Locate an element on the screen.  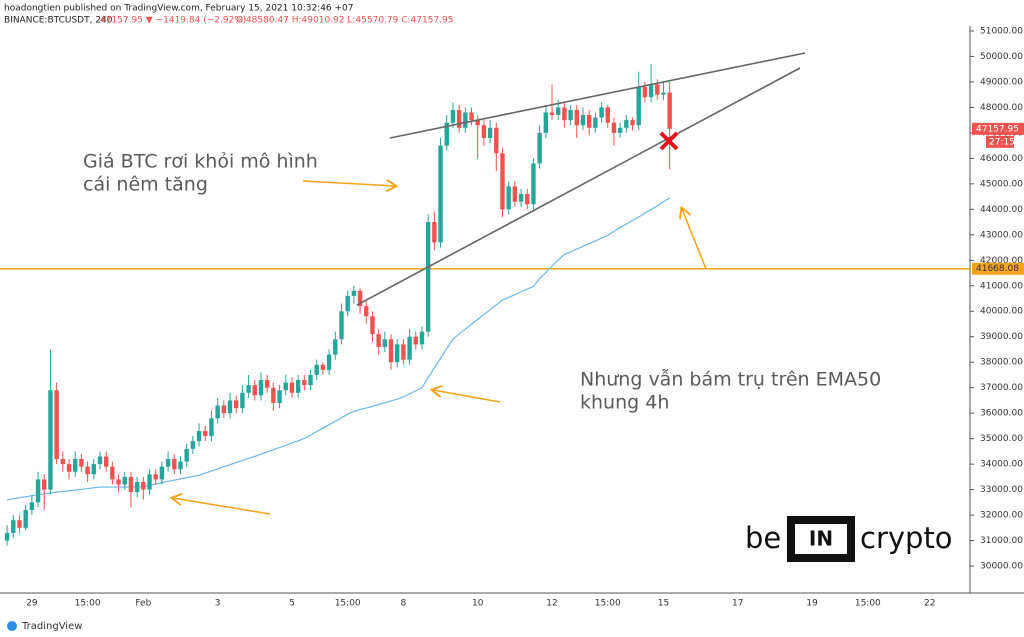
logo-inner is located at coordinates (821, 539).